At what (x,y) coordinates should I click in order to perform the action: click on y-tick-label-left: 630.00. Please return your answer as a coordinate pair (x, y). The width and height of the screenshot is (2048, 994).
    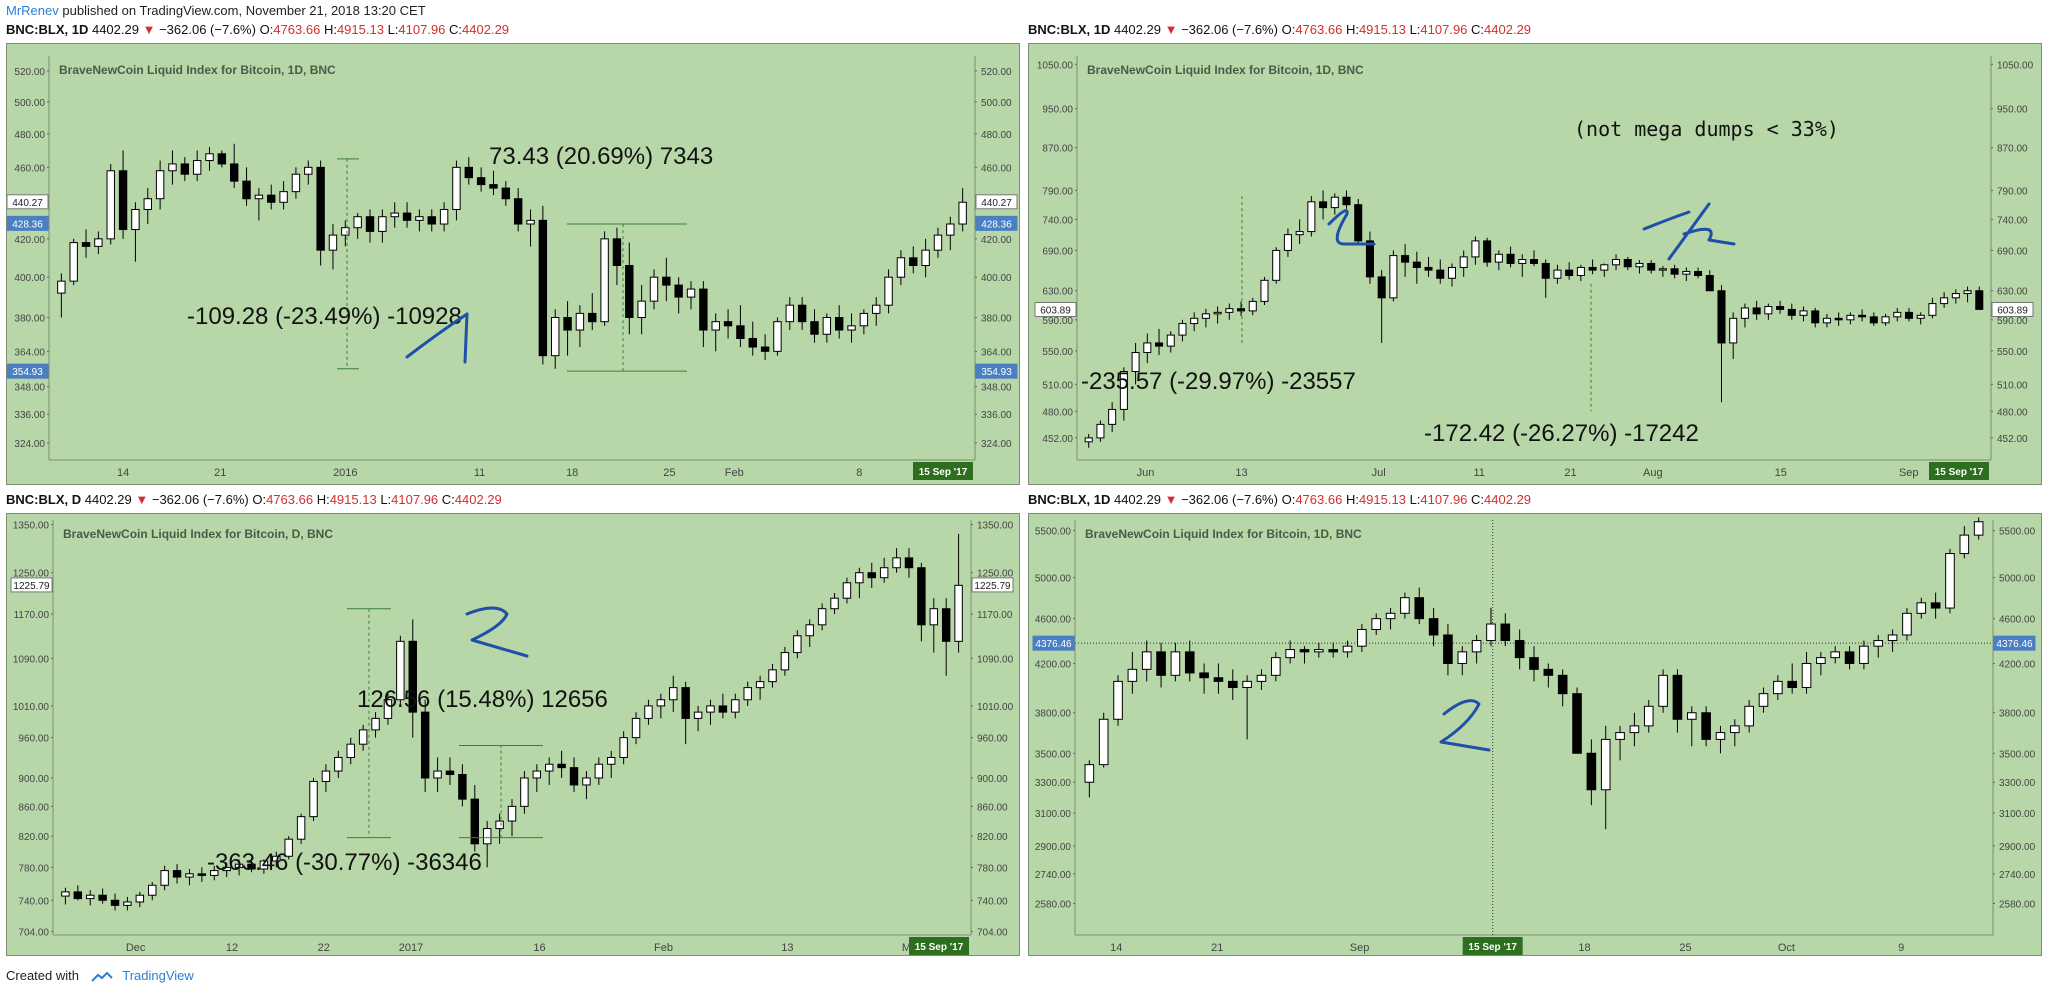
    Looking at the image, I should click on (1057, 292).